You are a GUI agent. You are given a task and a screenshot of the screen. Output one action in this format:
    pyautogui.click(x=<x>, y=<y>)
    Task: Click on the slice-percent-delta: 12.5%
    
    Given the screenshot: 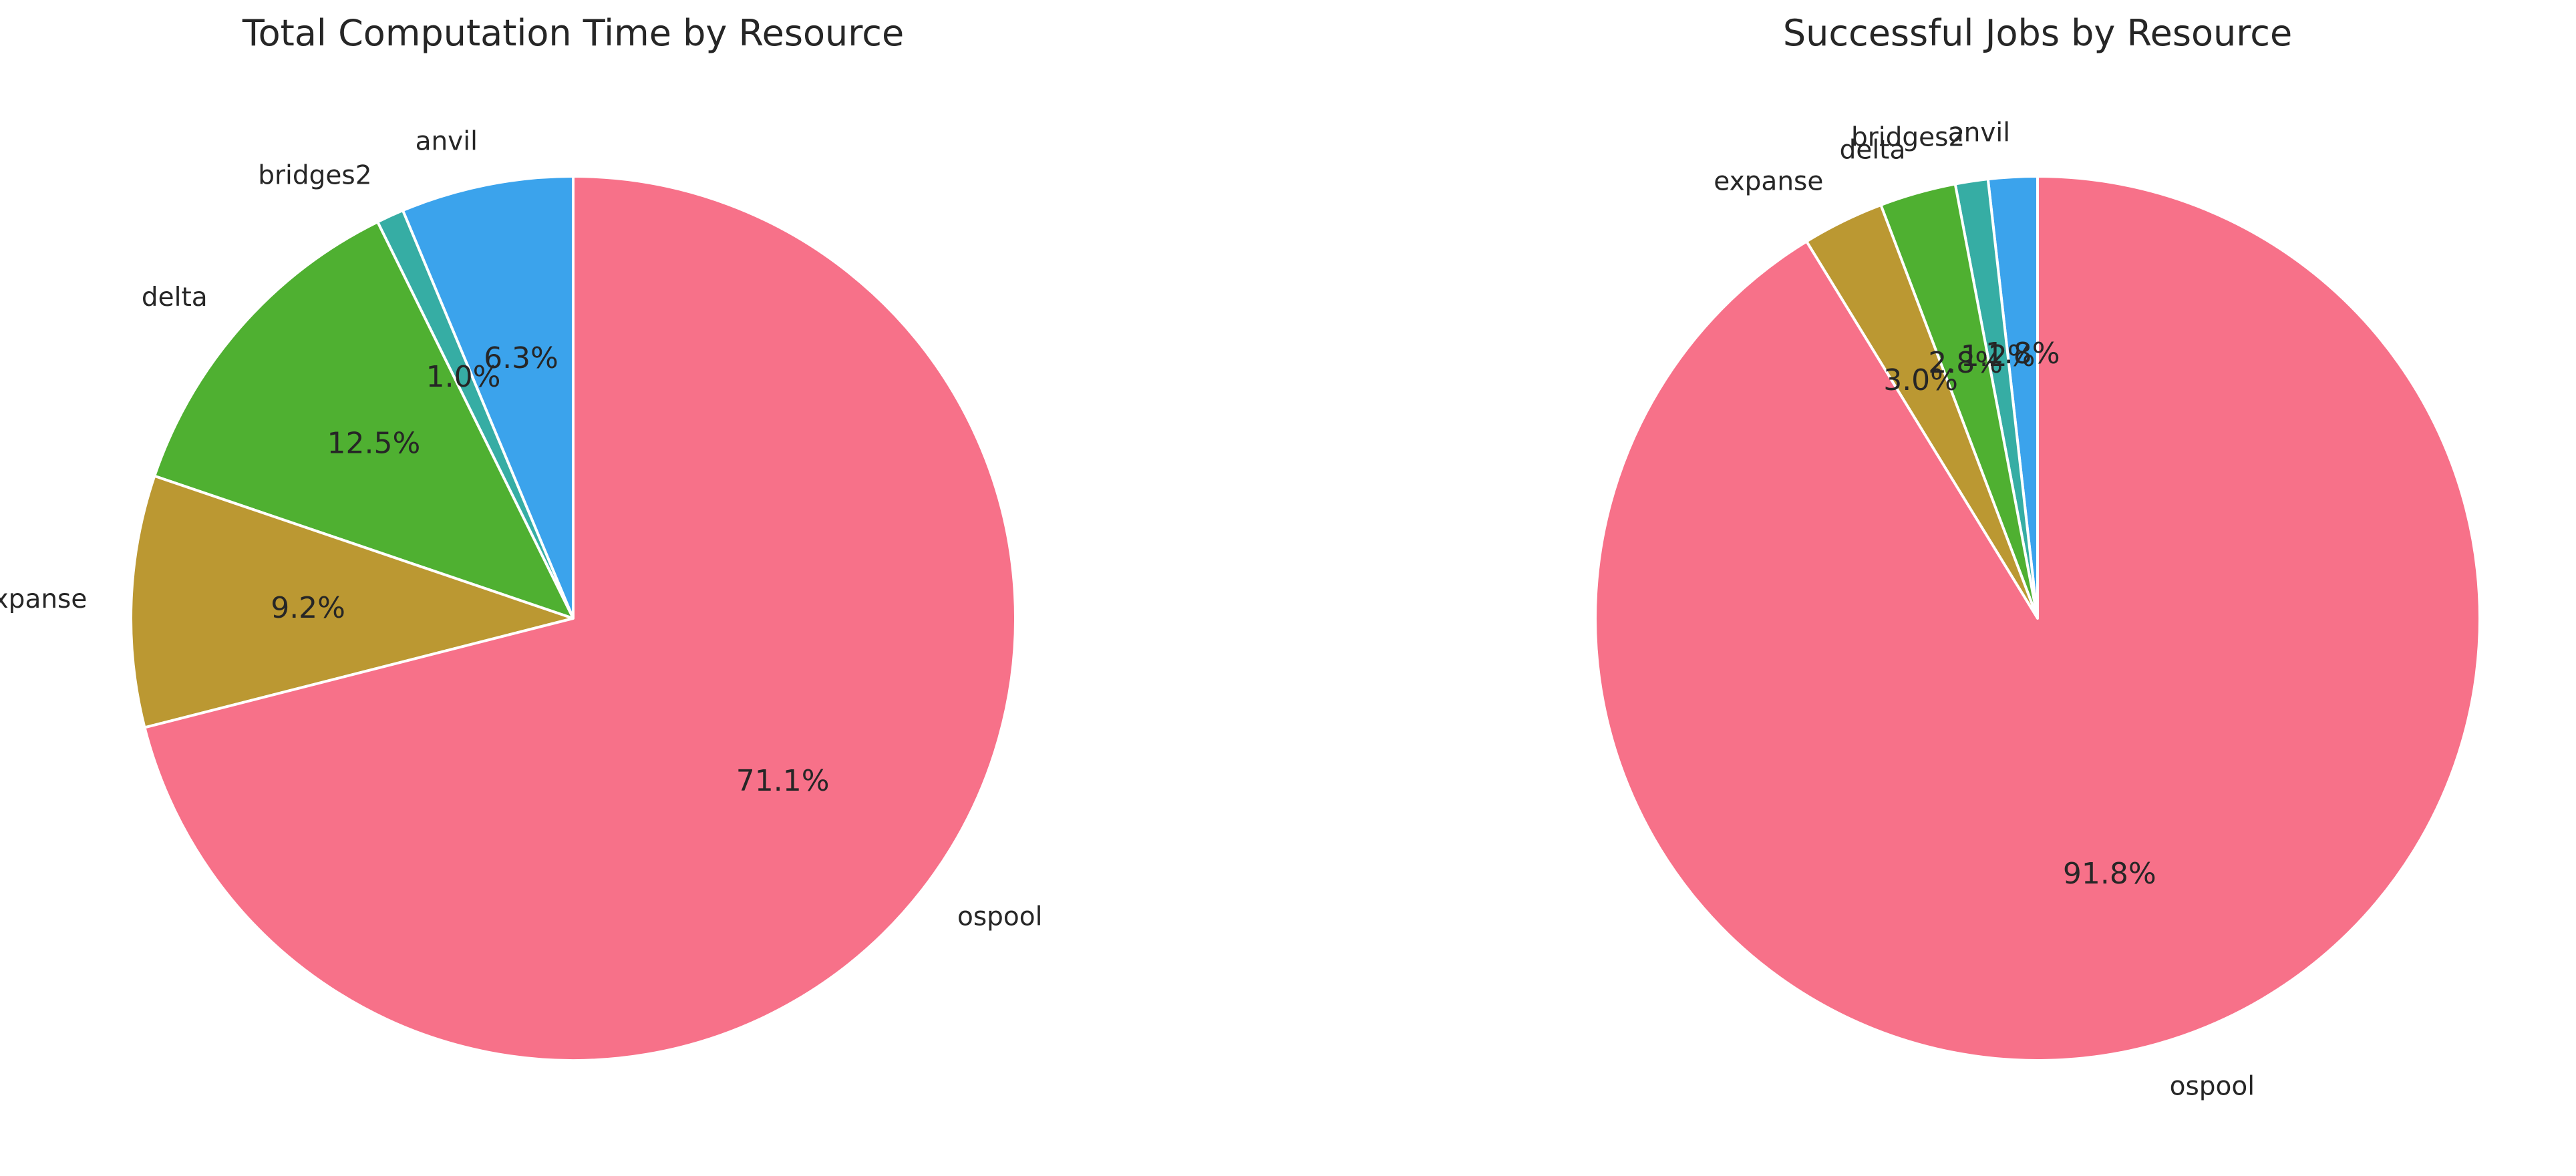 What is the action you would take?
    pyautogui.click(x=374, y=444)
    